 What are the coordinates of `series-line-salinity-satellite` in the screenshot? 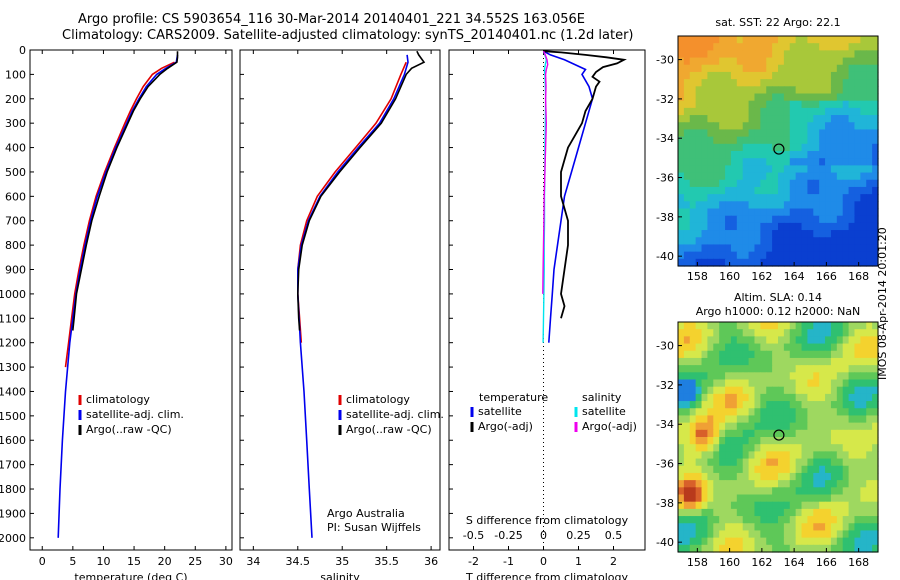 It's located at (545, 196).